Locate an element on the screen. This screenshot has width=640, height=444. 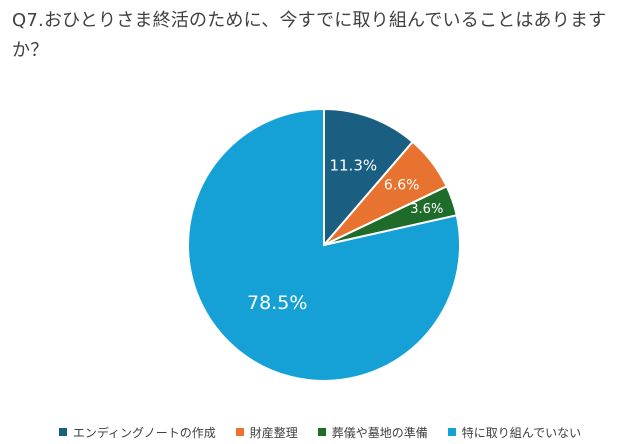
legend-item-funeral-grave: 葬儀や墓地の準備 is located at coordinates (372, 432).